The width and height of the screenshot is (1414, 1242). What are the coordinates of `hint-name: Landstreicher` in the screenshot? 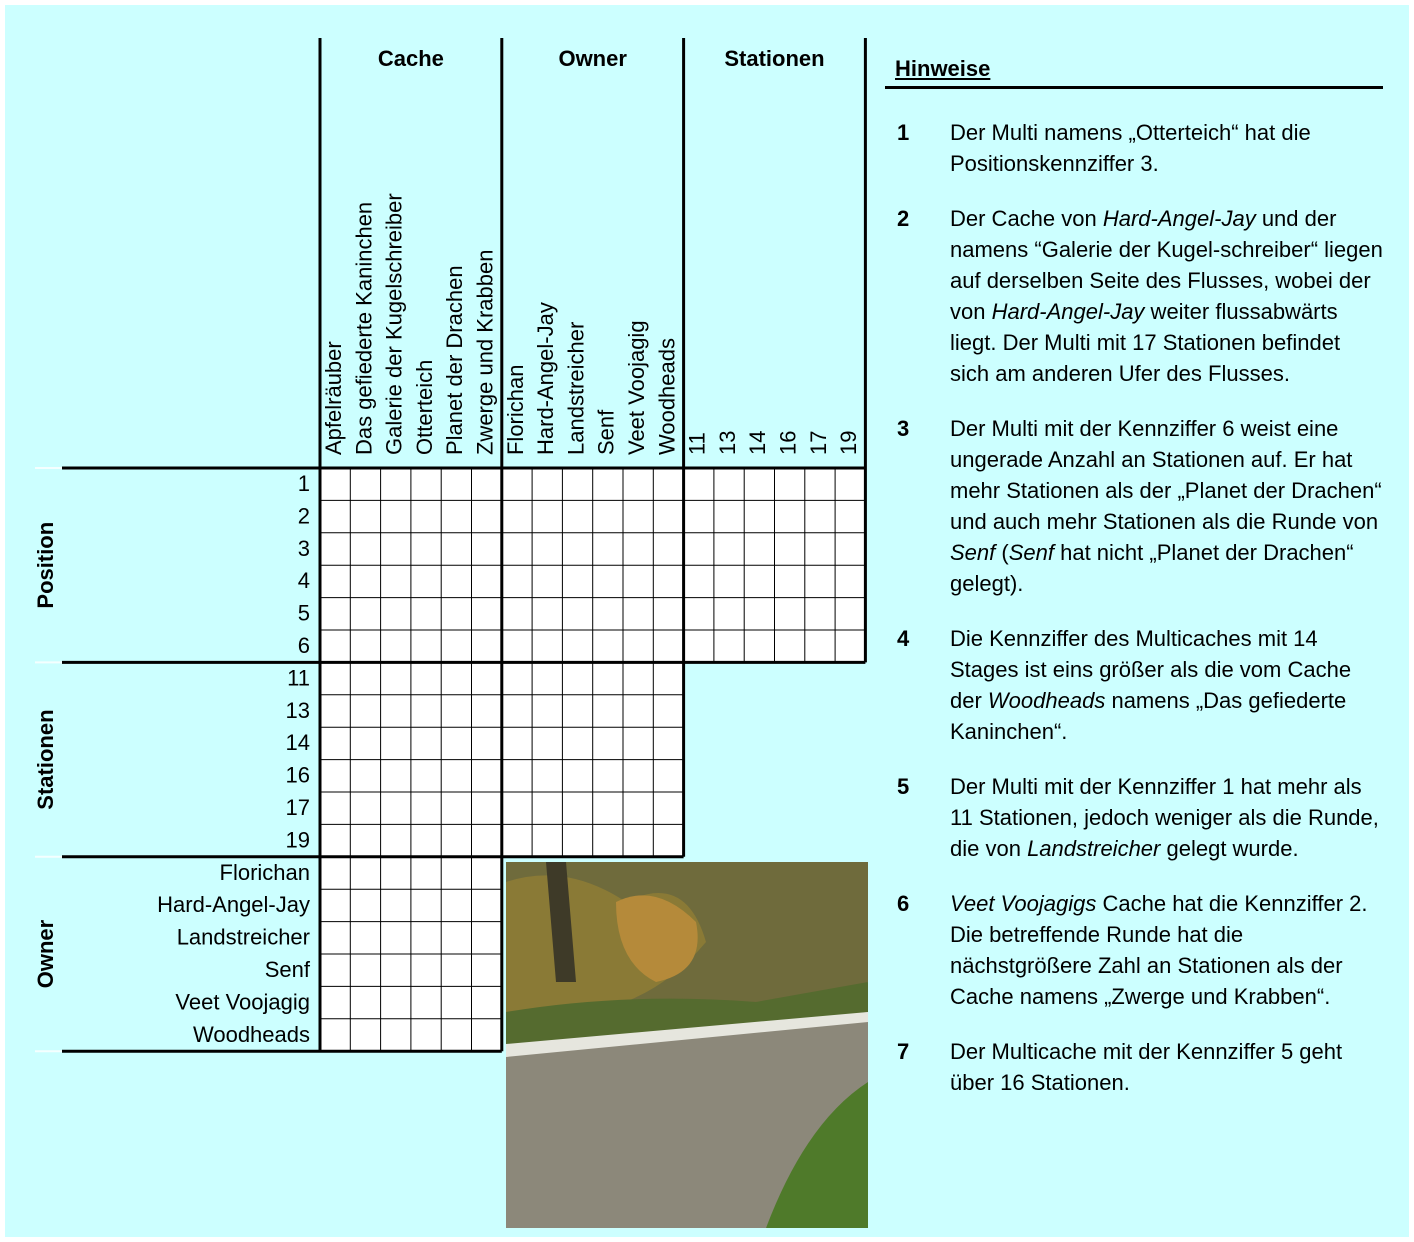 It's located at (1094, 848).